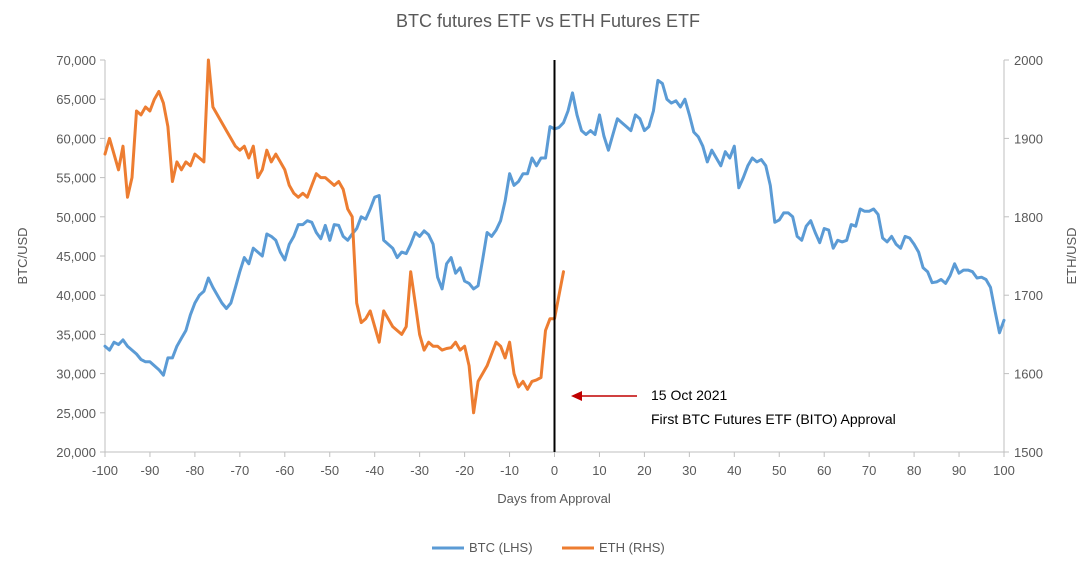 Image resolution: width=1088 pixels, height=562 pixels. I want to click on x-tick-label: -10, so click(509, 470).